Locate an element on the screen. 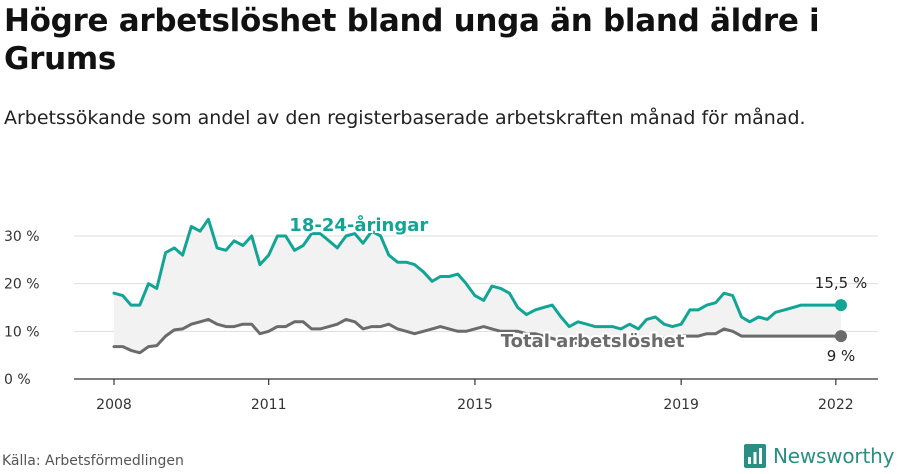 This screenshot has width=900, height=474. x-tick-label: 2022 is located at coordinates (836, 405).